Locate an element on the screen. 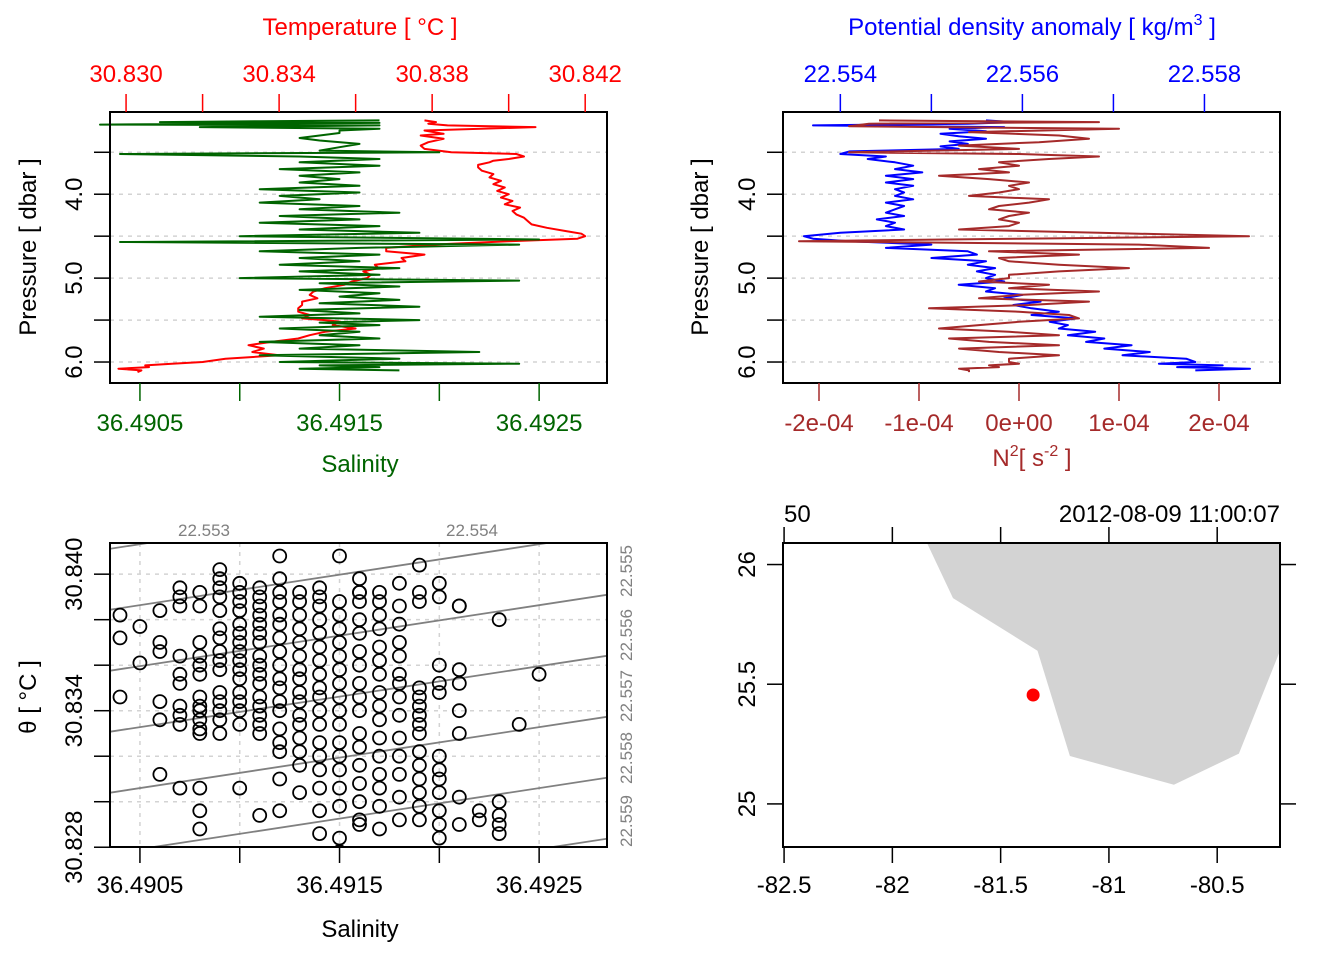  top-axis-title-close: ] is located at coordinates (1209, 27).